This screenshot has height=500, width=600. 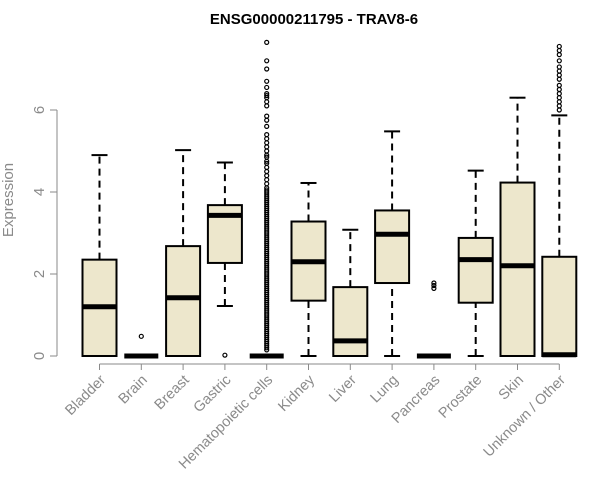 What do you see at coordinates (385, 389) in the screenshot?
I see `category-label-lung: Lung` at bounding box center [385, 389].